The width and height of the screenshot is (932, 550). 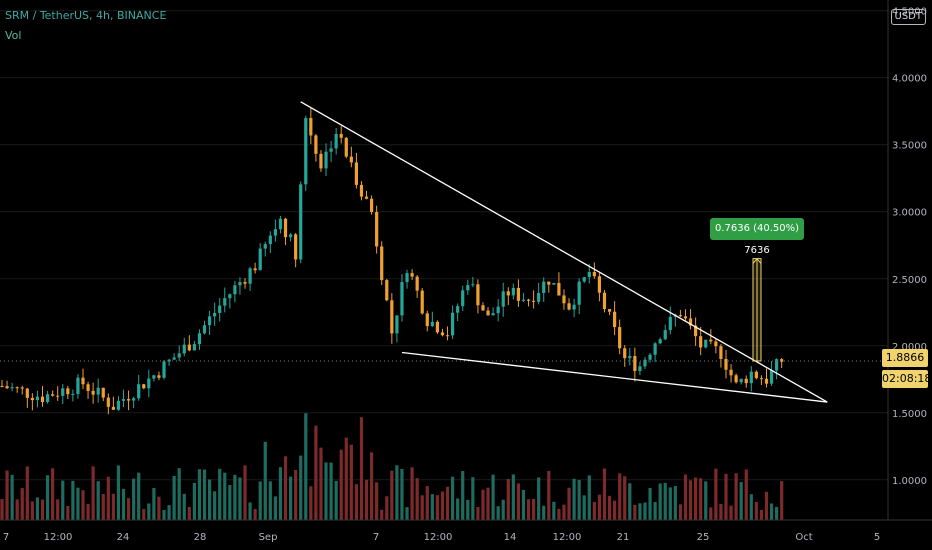 I want to click on x-tick-label: 12:00, so click(x=438, y=537).